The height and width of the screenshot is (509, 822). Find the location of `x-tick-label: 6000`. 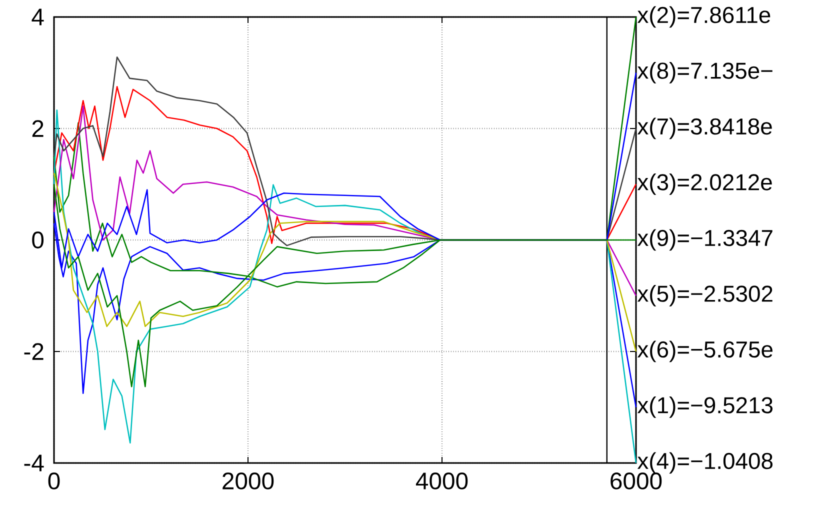

x-tick-label: 6000 is located at coordinates (636, 481).